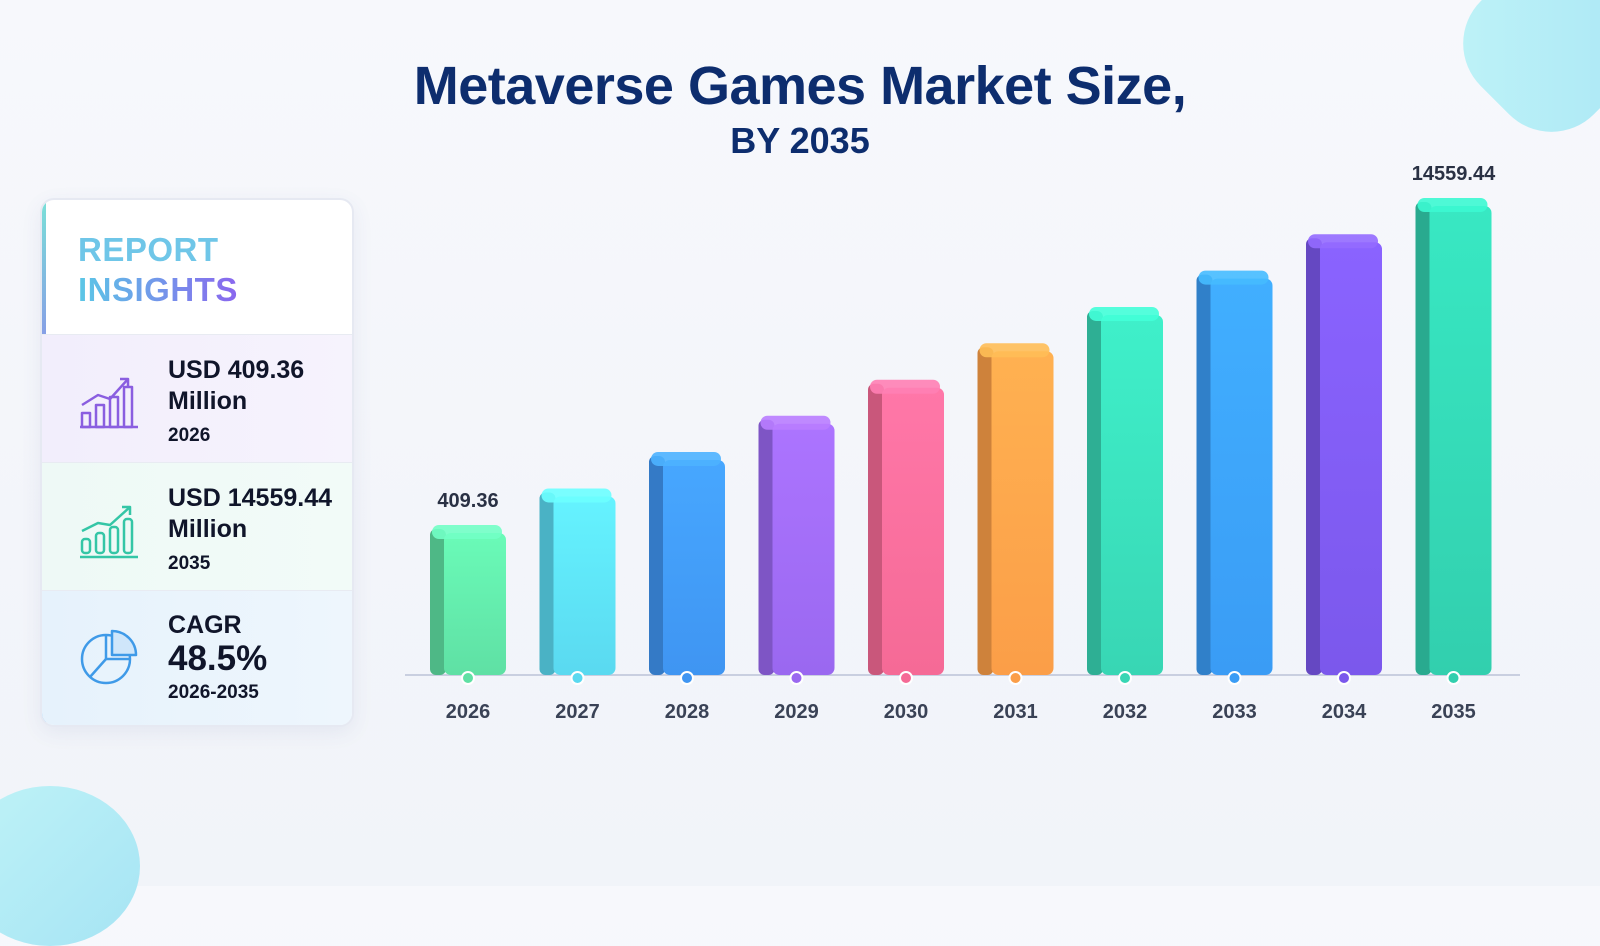 The image size is (1600, 946). I want to click on bar-2030, so click(906, 527).